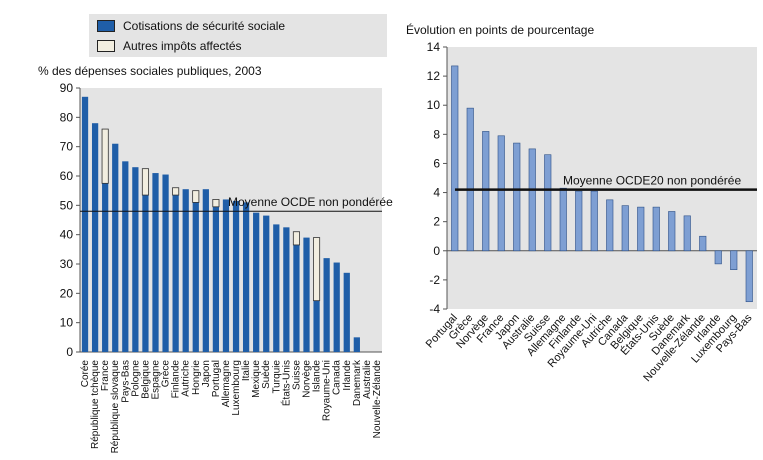 The width and height of the screenshot is (763, 460). What do you see at coordinates (205, 270) in the screenshot?
I see `bar-cotisations-japon` at bounding box center [205, 270].